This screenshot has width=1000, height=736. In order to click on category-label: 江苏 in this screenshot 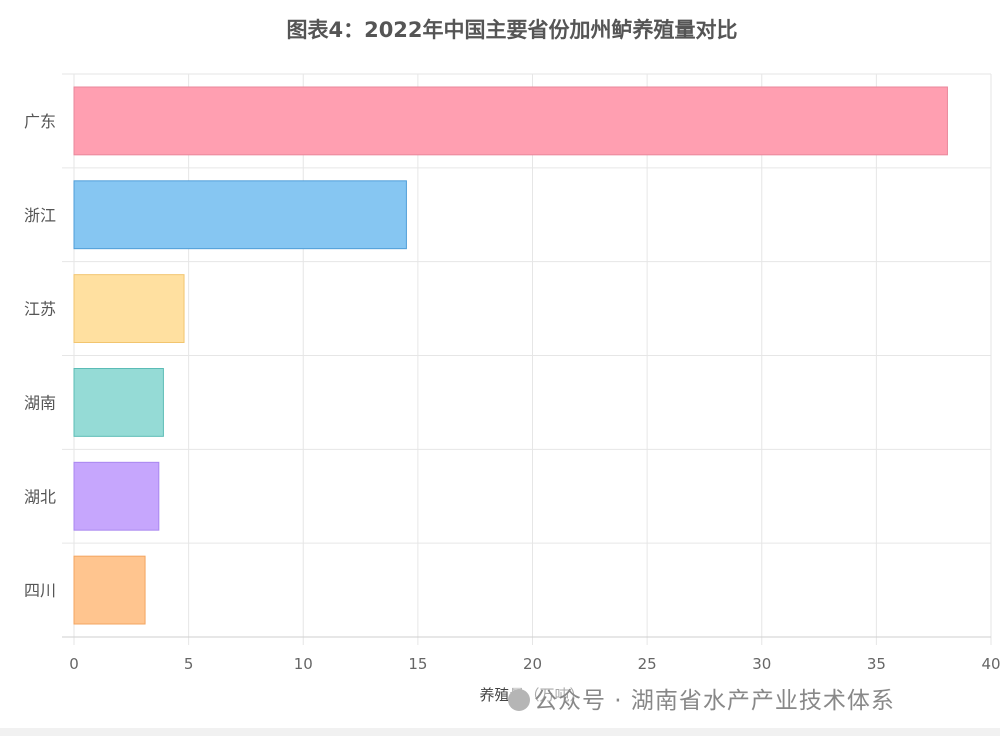, I will do `click(40, 309)`.